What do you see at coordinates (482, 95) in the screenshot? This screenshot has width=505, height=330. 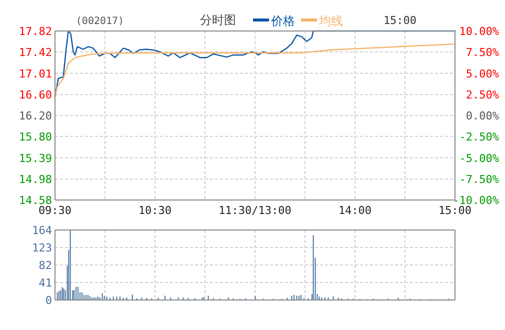 I see `text: 2.50%` at bounding box center [482, 95].